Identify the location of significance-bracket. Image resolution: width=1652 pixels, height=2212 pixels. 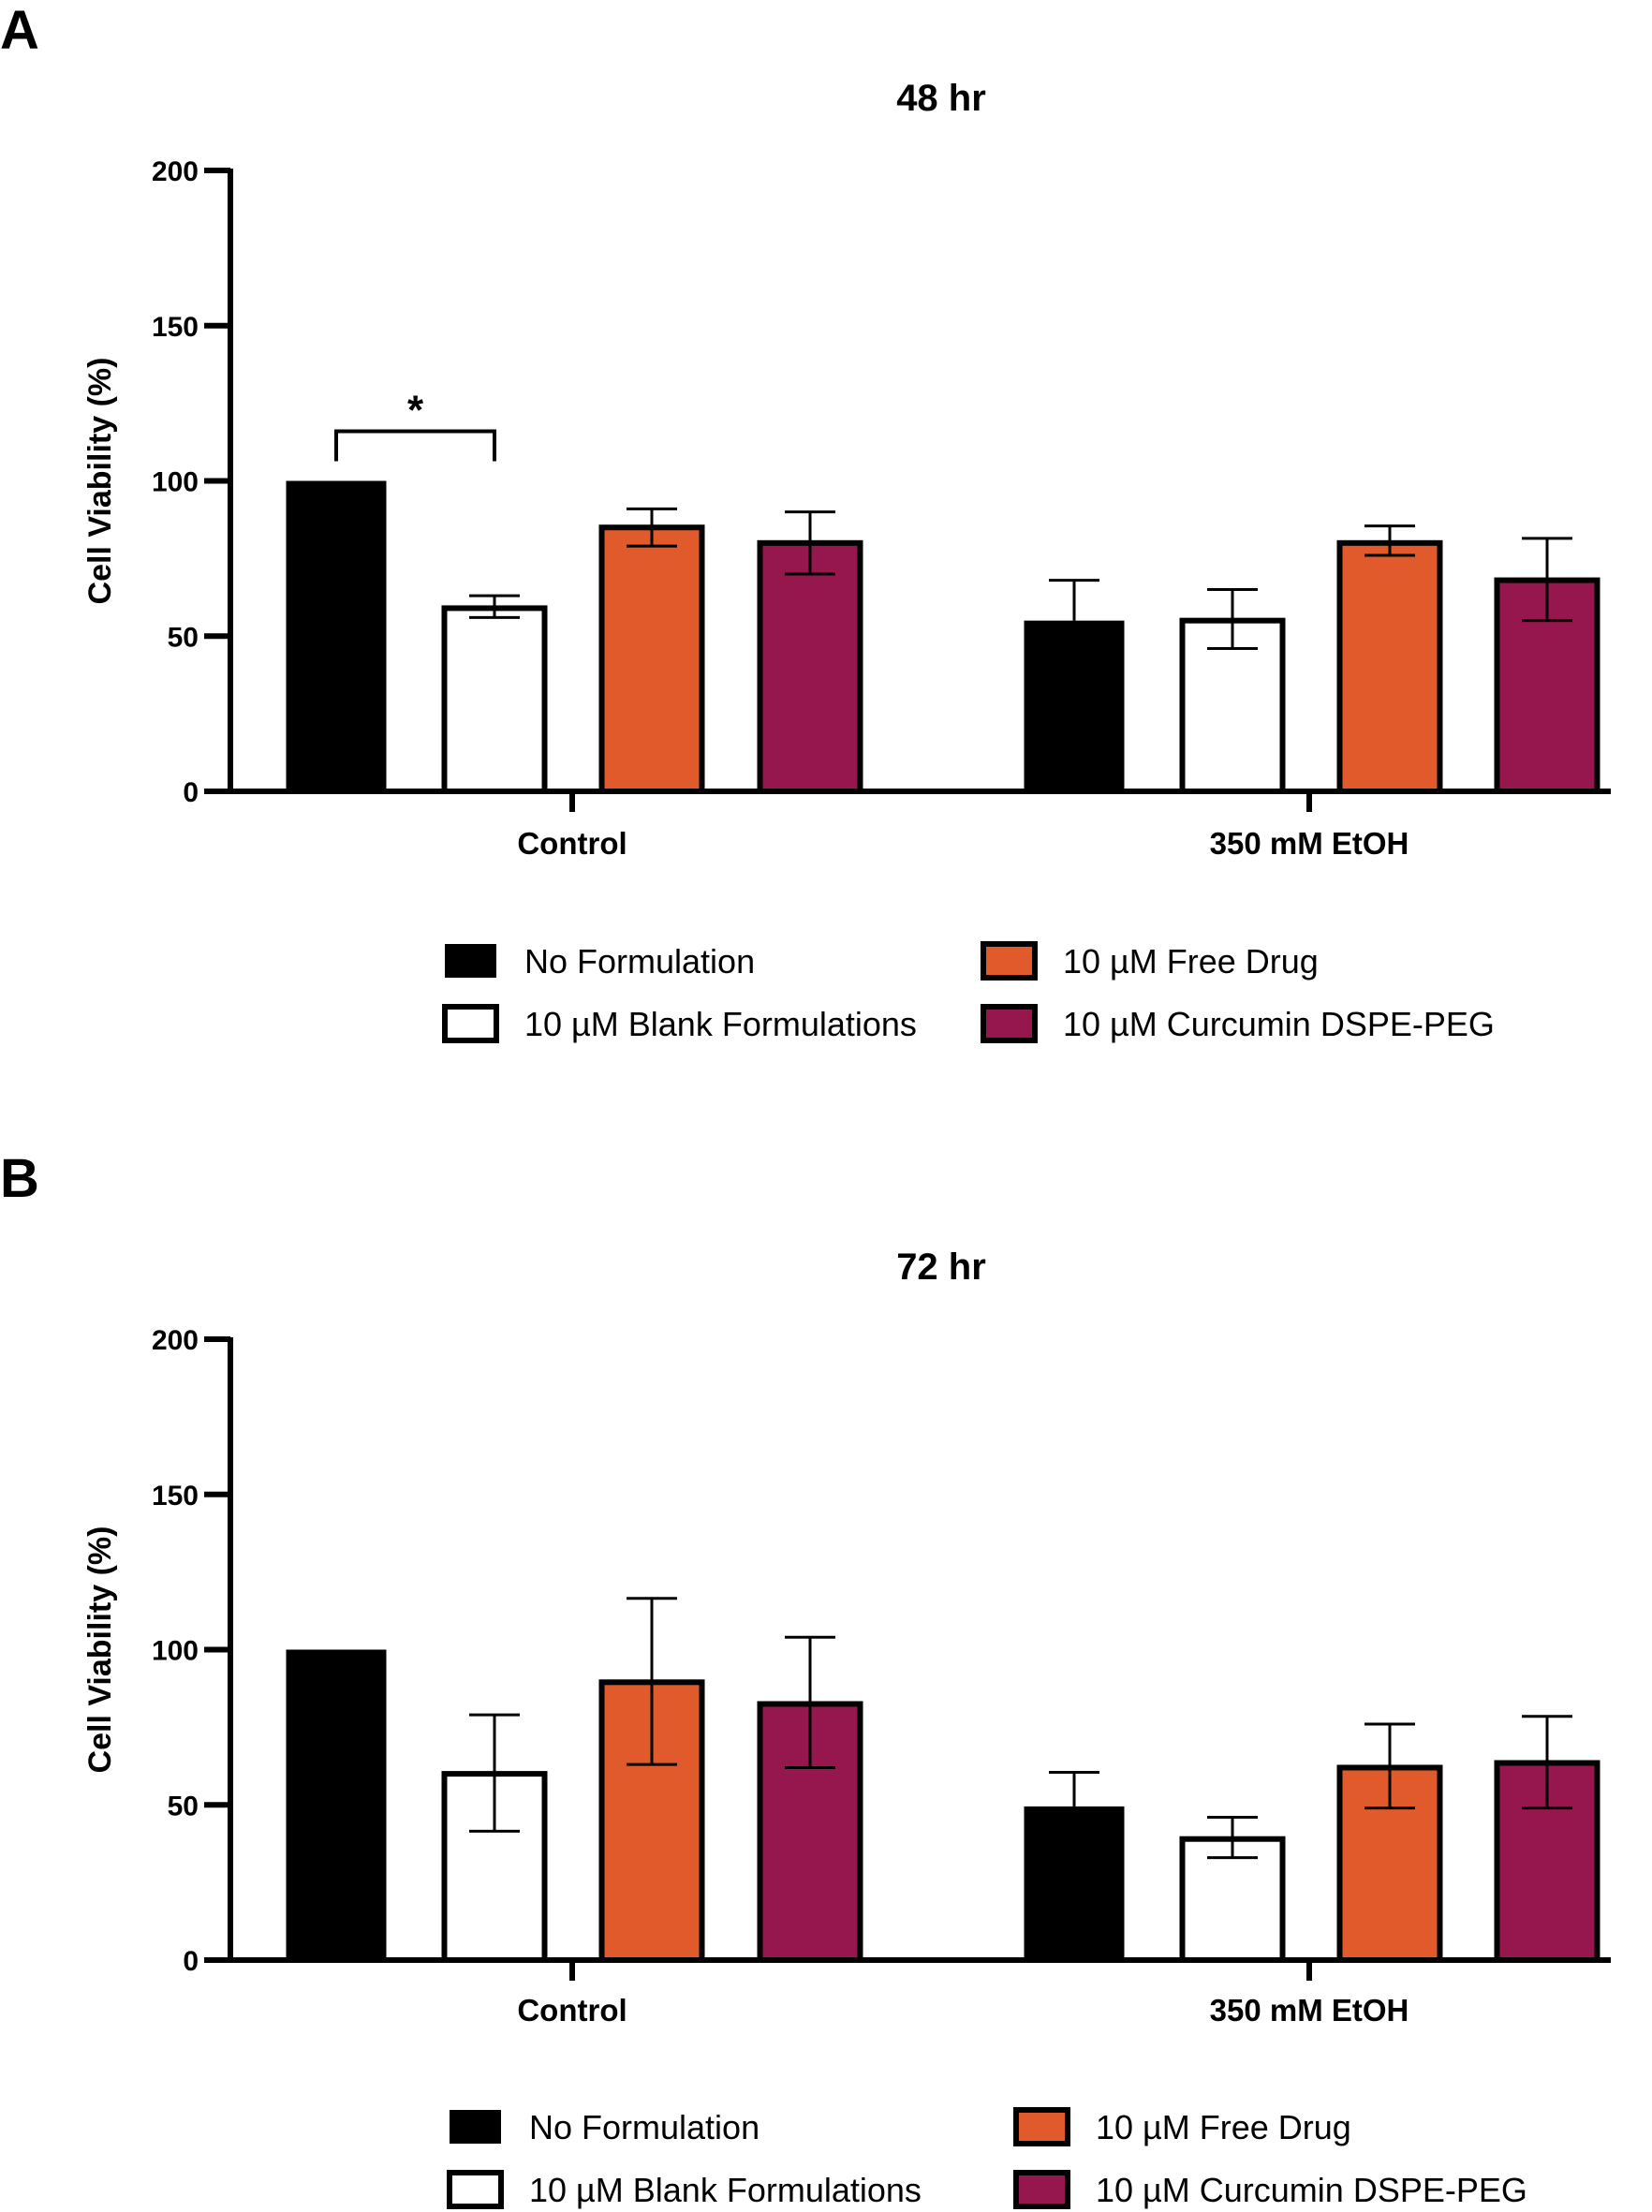
(415, 446).